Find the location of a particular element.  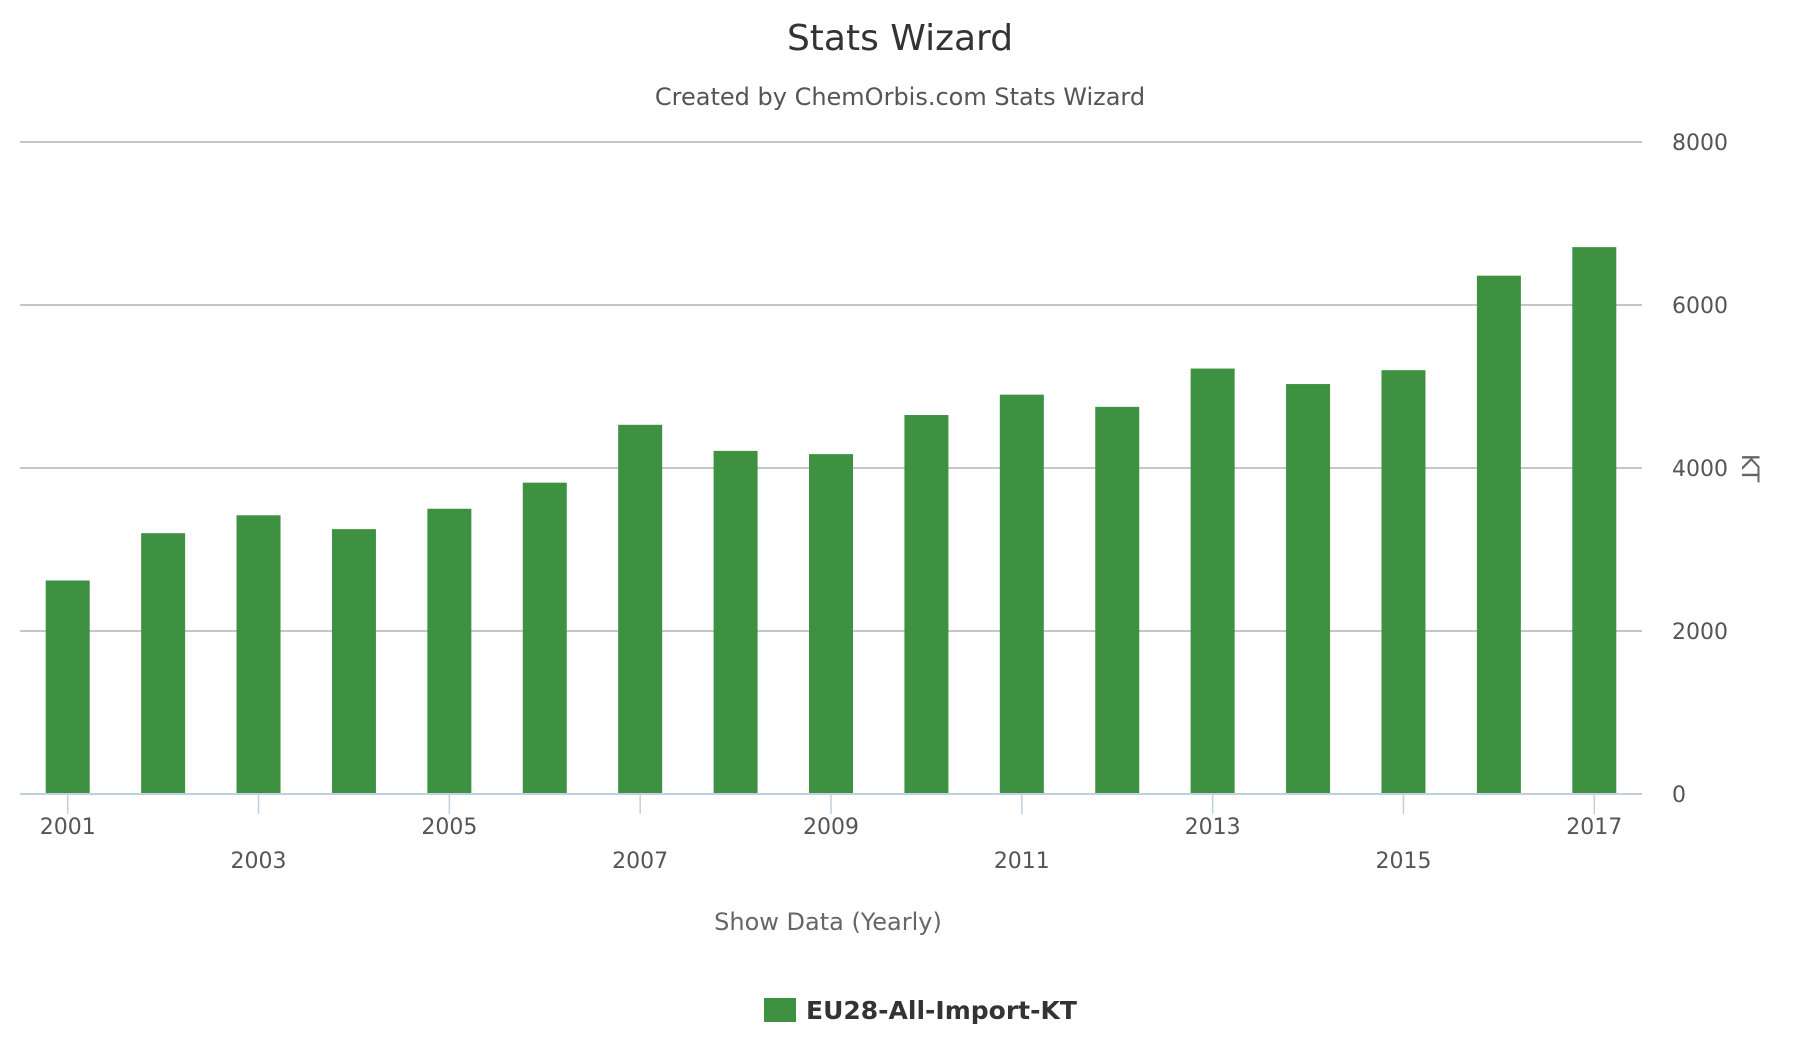

x-tick-label: 2015 is located at coordinates (1403, 861).